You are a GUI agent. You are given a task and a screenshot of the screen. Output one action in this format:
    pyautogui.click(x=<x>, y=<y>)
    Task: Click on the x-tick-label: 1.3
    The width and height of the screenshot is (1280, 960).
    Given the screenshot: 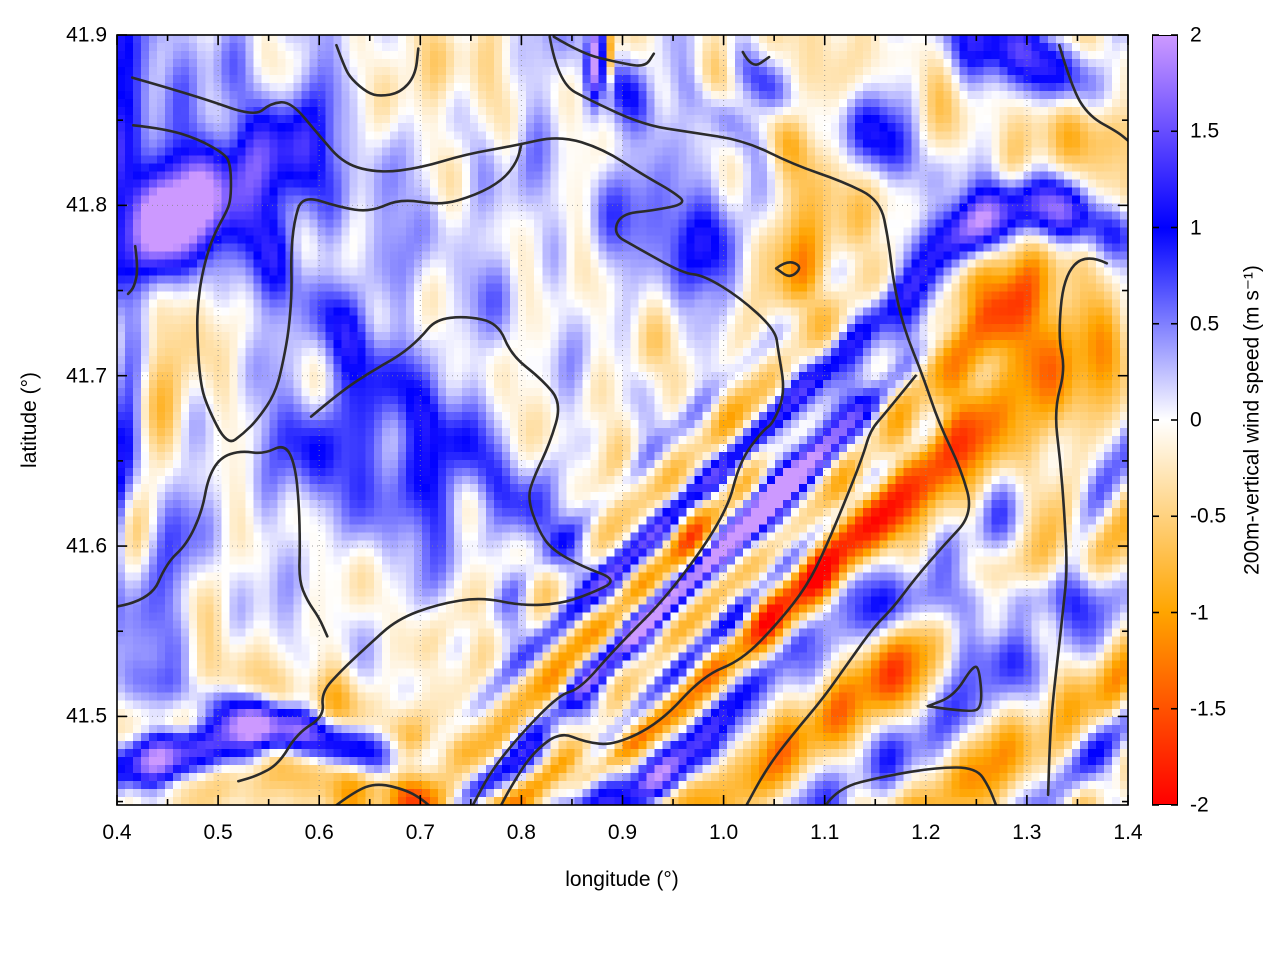 What is the action you would take?
    pyautogui.click(x=1027, y=832)
    